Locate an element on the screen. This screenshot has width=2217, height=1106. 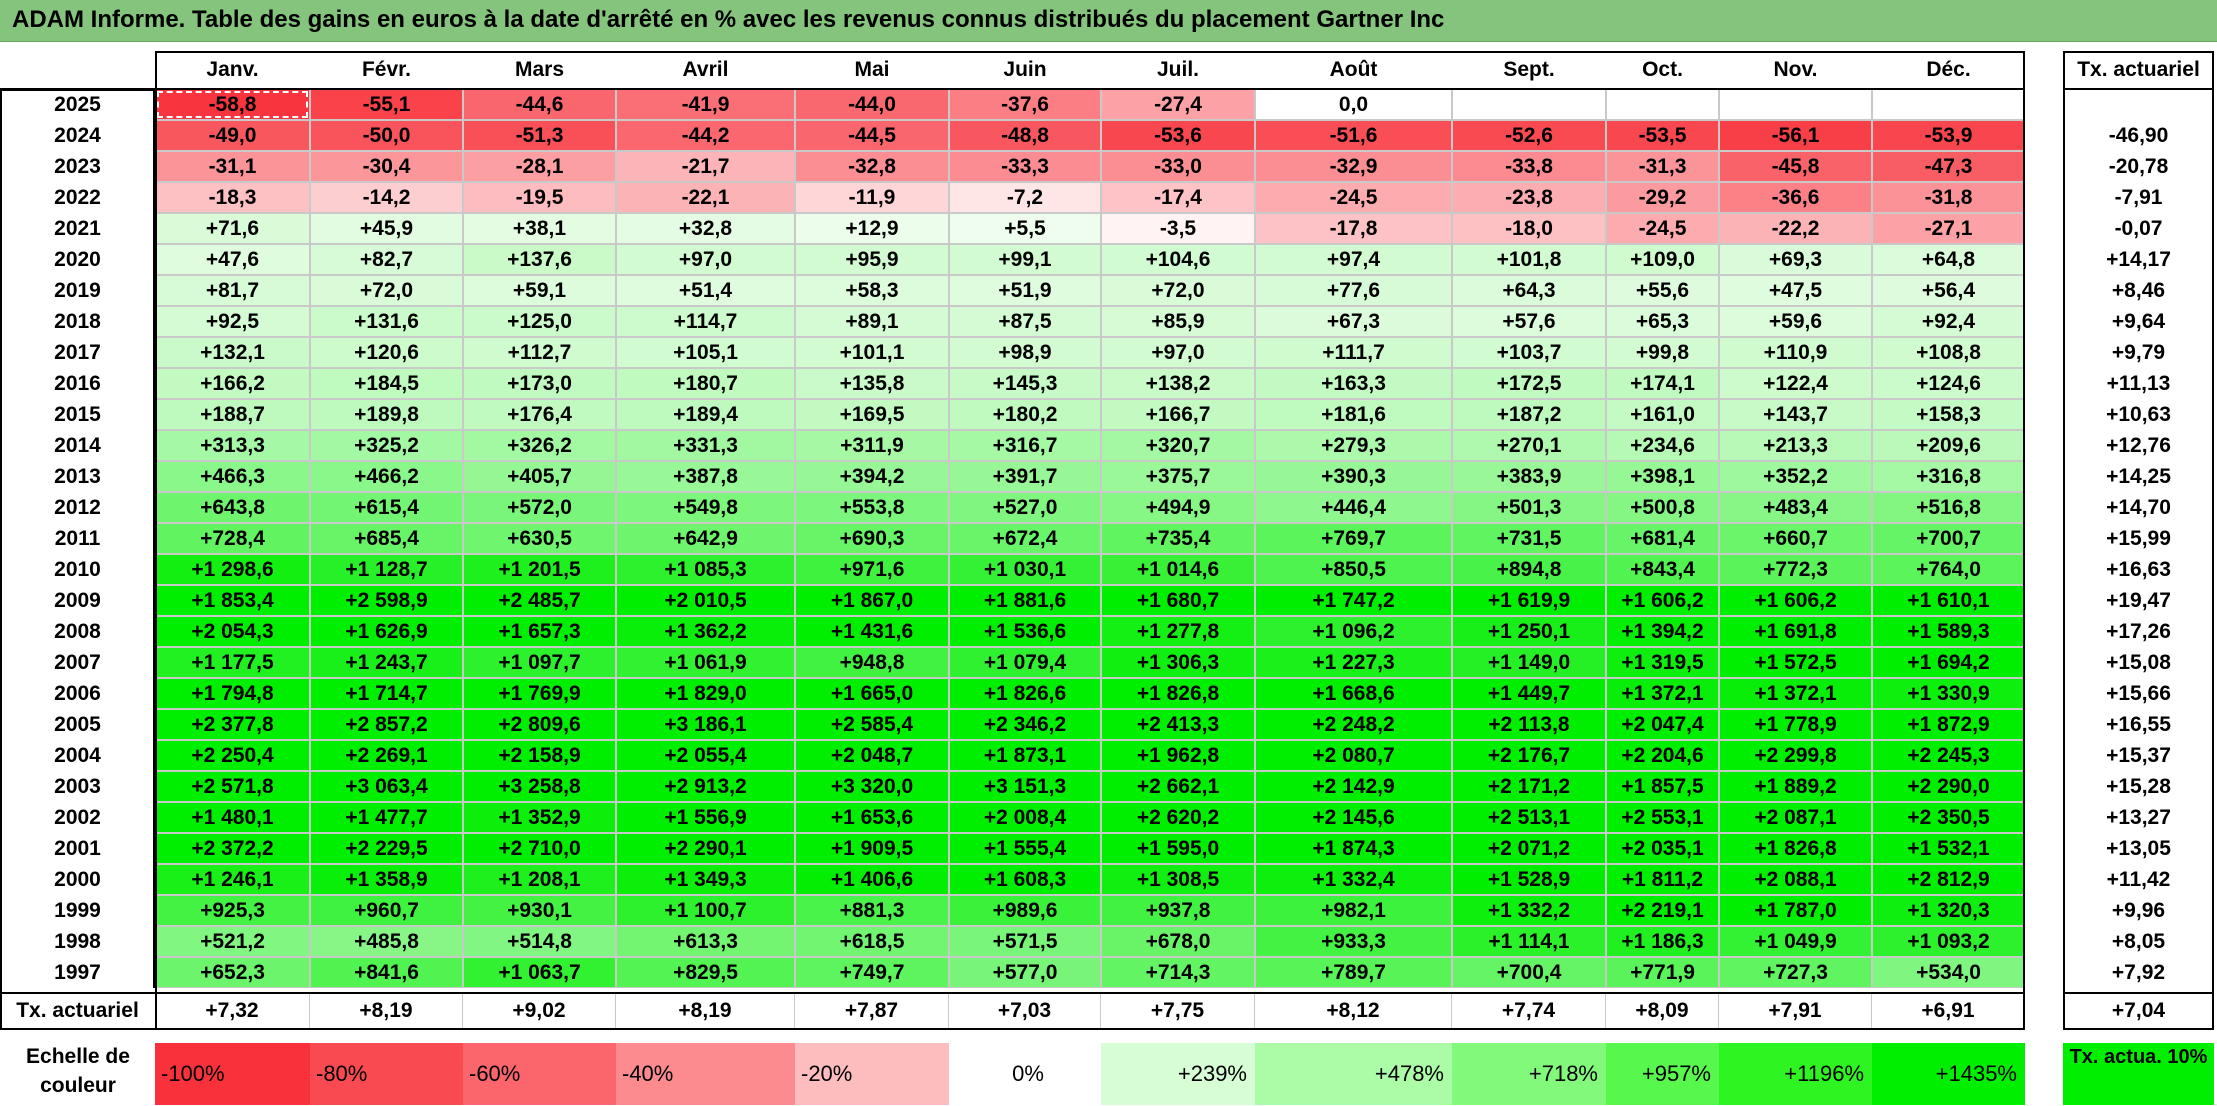
value-cell: +391,7 is located at coordinates (1025, 476).